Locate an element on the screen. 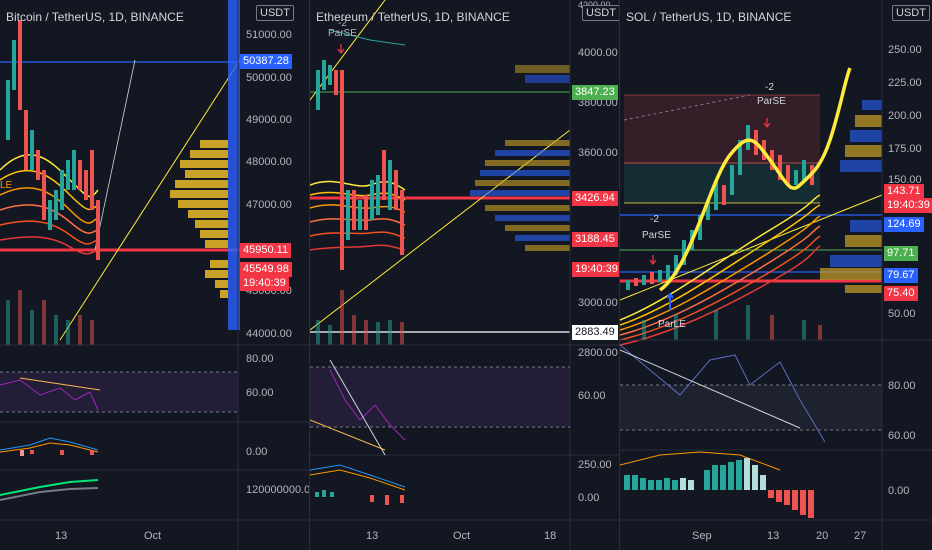 Image resolution: width=932 pixels, height=550 pixels. sol-volume-profile is located at coordinates (851, 196).